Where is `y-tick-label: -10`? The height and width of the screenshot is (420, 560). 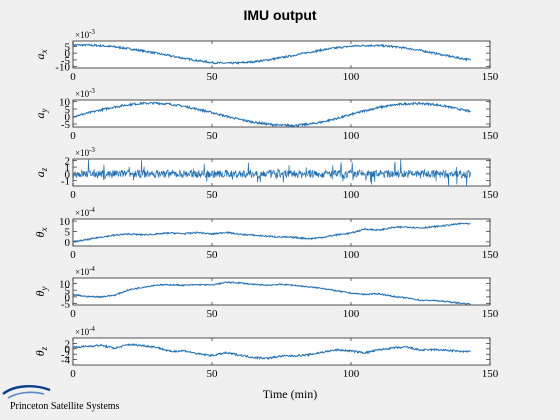
y-tick-label: -10 is located at coordinates (62, 68).